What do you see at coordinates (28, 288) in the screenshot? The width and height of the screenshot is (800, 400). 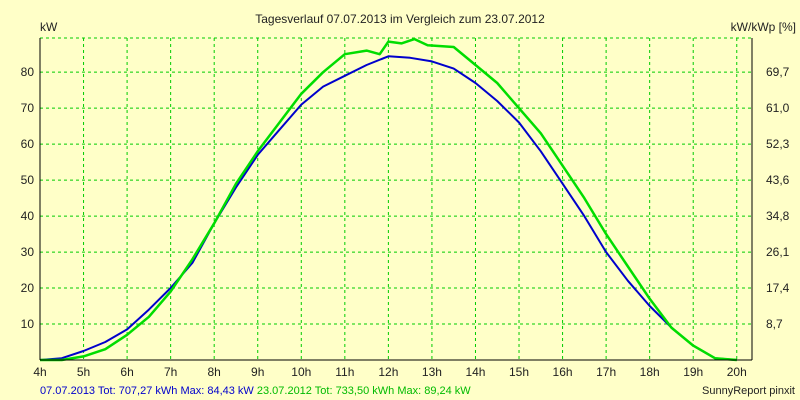 I see `y-left-tick-label-20: 20` at bounding box center [28, 288].